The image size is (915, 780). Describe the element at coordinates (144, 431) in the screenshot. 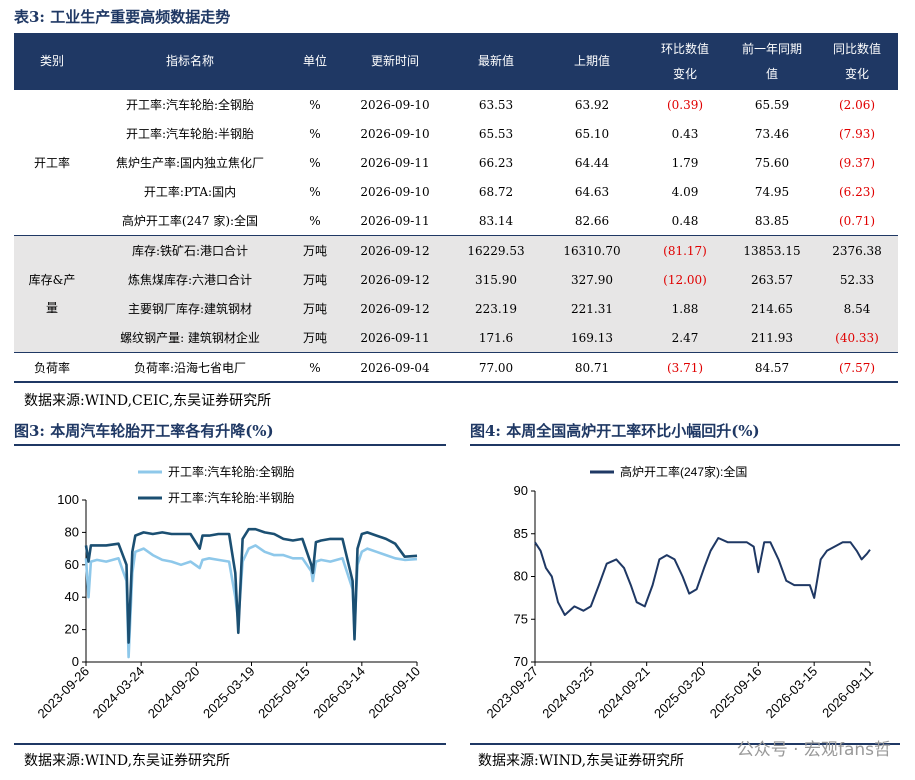

I see `fig3-title: 图3: 本周汽车轮胎开工率各有升降(%)` at that location.